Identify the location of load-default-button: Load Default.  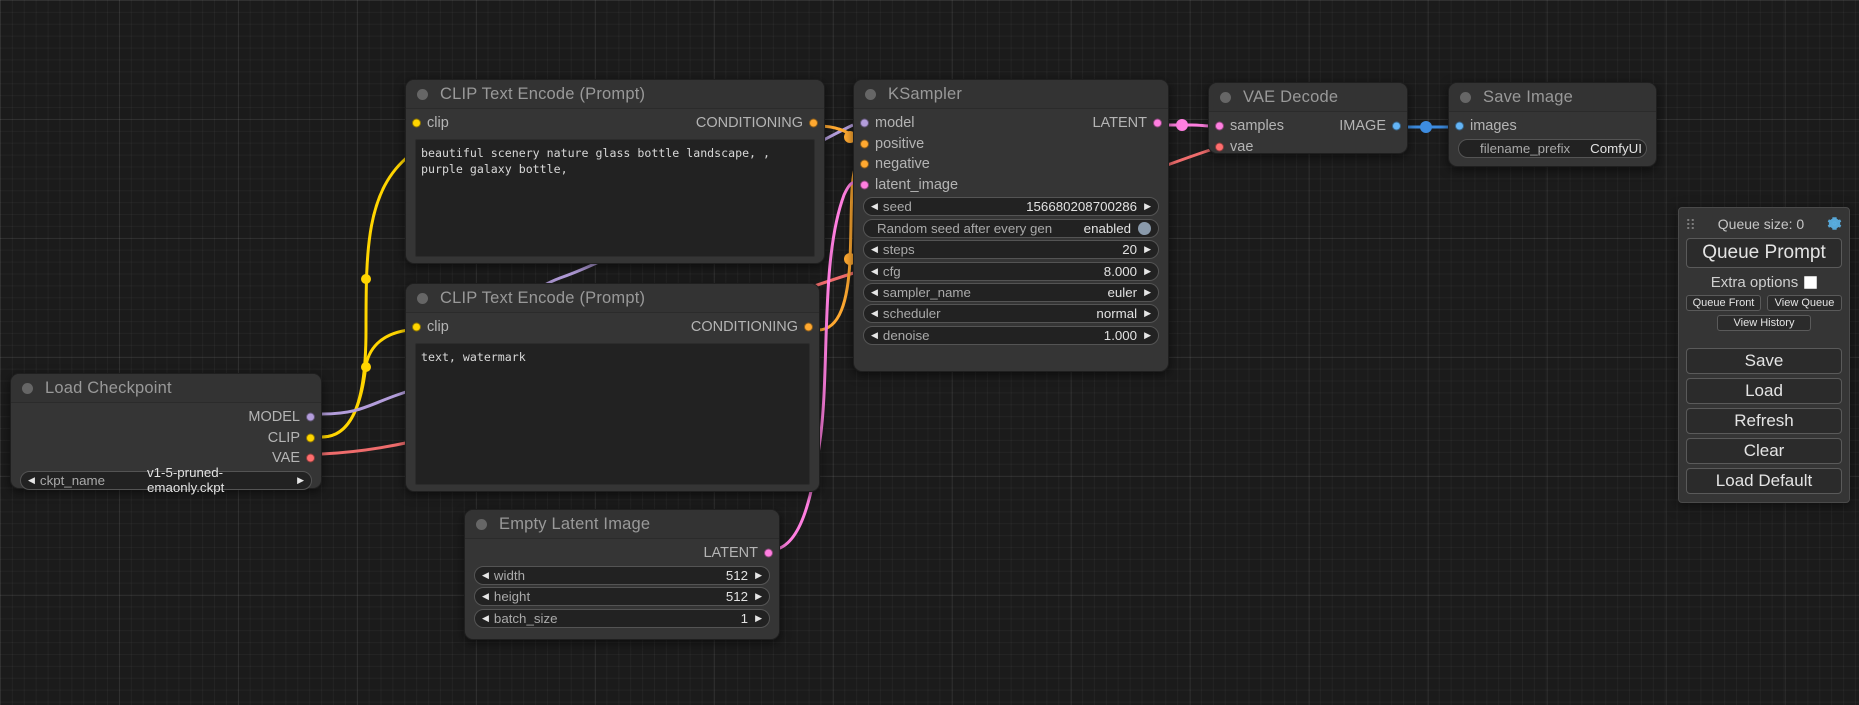
(1764, 481).